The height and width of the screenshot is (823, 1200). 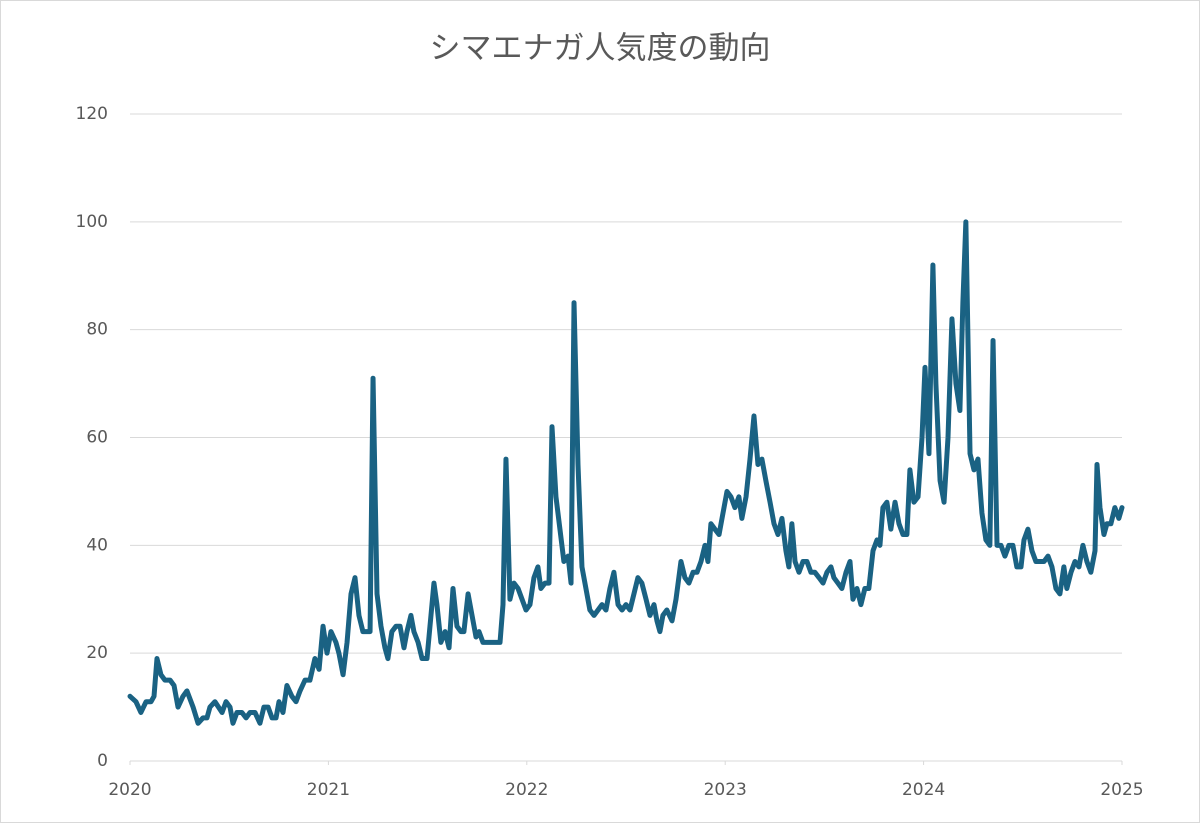 I want to click on y-tick-label: 20, so click(x=97, y=653).